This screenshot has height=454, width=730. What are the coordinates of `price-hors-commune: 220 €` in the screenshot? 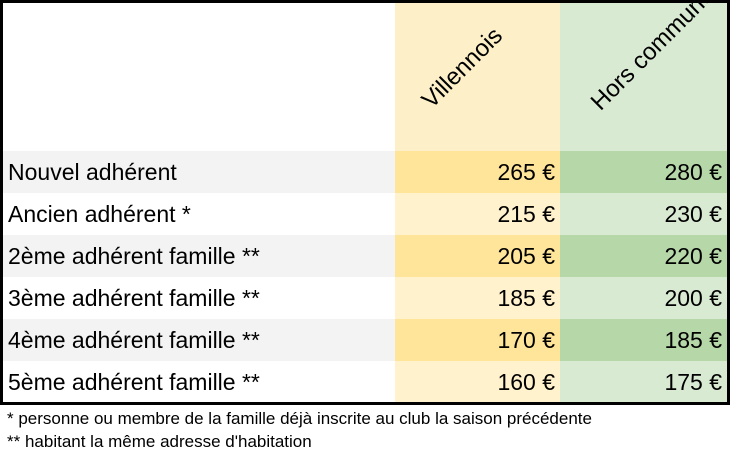 It's located at (643, 256).